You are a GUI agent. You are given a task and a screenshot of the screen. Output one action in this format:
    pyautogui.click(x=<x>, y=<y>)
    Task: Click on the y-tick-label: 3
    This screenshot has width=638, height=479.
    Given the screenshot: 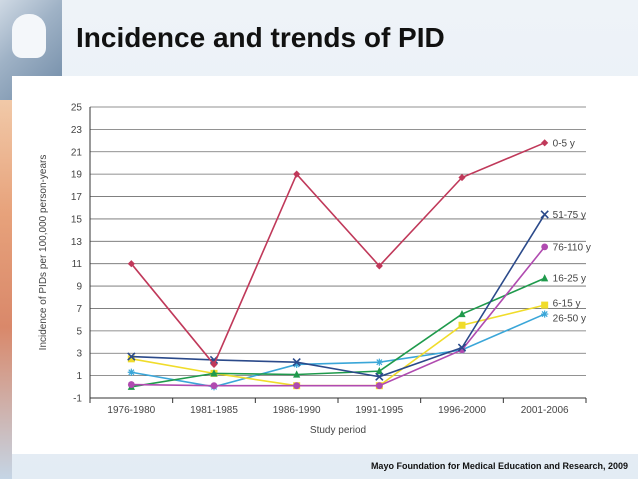 What is the action you would take?
    pyautogui.click(x=79, y=354)
    